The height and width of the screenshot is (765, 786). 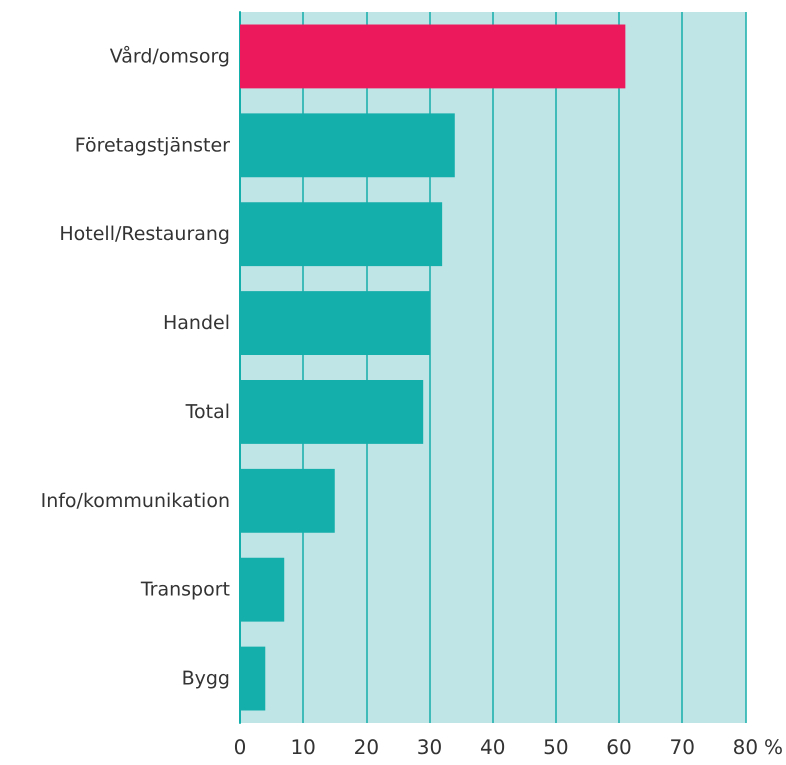 What do you see at coordinates (196, 323) in the screenshot?
I see `y-tick-label: Handel` at bounding box center [196, 323].